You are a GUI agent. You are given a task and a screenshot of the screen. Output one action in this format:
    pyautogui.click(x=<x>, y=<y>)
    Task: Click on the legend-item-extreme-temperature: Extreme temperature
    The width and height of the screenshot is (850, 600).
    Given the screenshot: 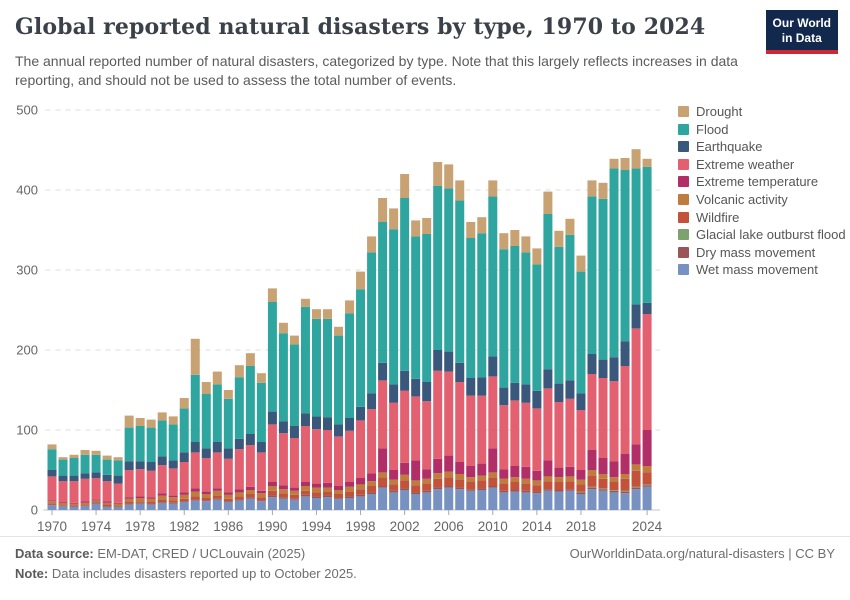 What is the action you would take?
    pyautogui.click(x=763, y=181)
    